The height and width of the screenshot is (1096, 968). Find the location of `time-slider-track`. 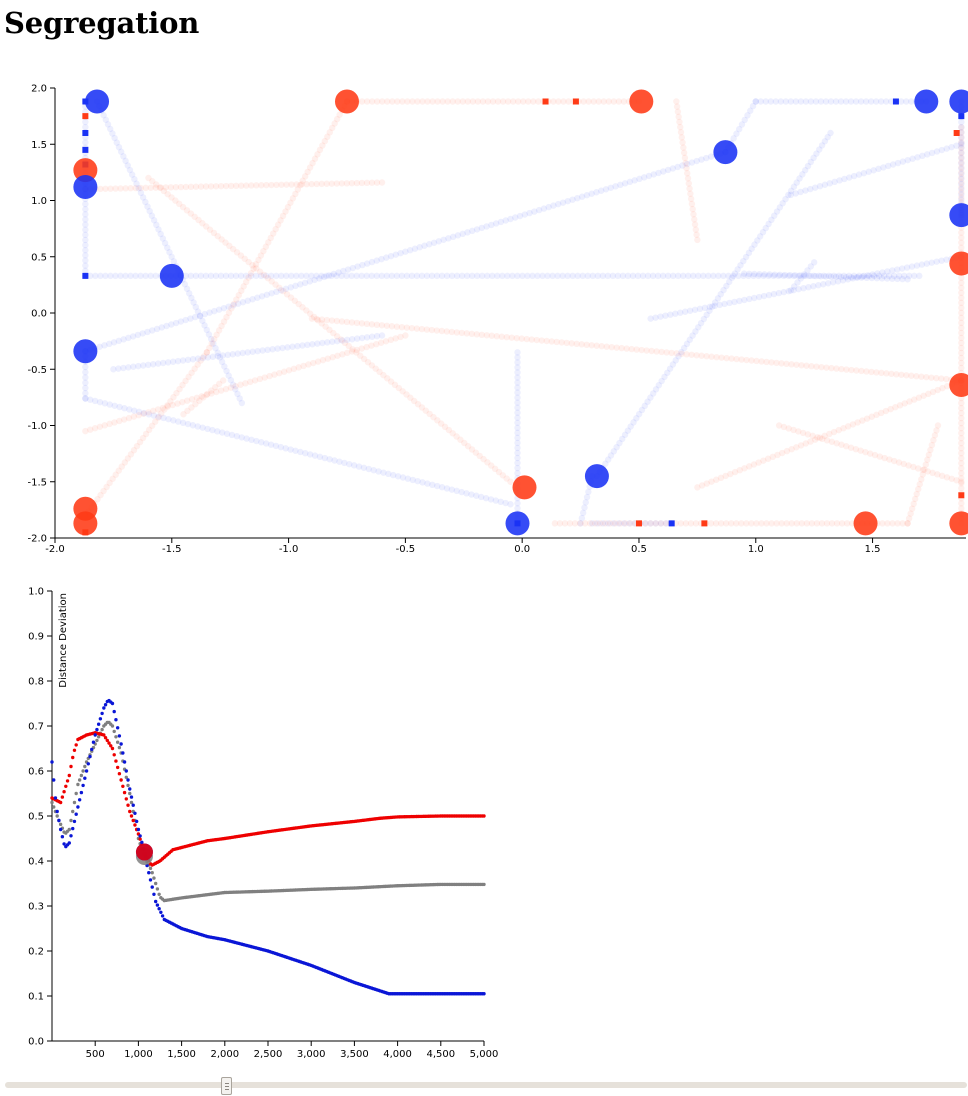

time-slider-track is located at coordinates (486, 1085).